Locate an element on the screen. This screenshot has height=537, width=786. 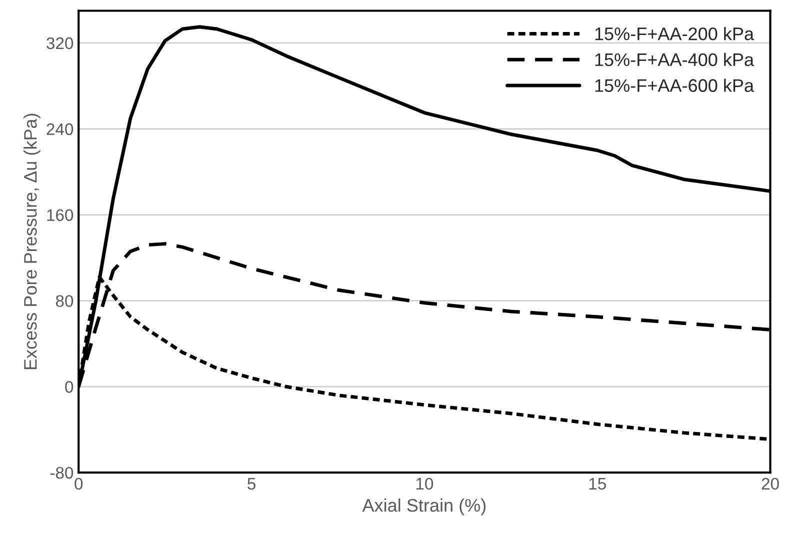
y-tick-label: -80 is located at coordinates (62, 472).